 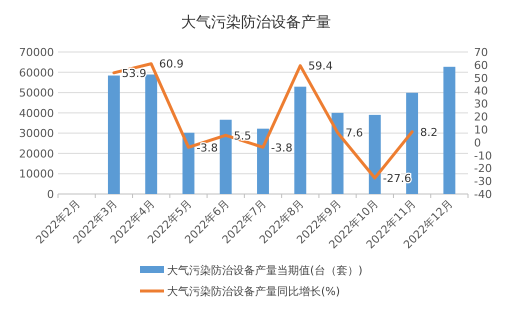 I want to click on y-tick-label: 20000, so click(x=36, y=153).